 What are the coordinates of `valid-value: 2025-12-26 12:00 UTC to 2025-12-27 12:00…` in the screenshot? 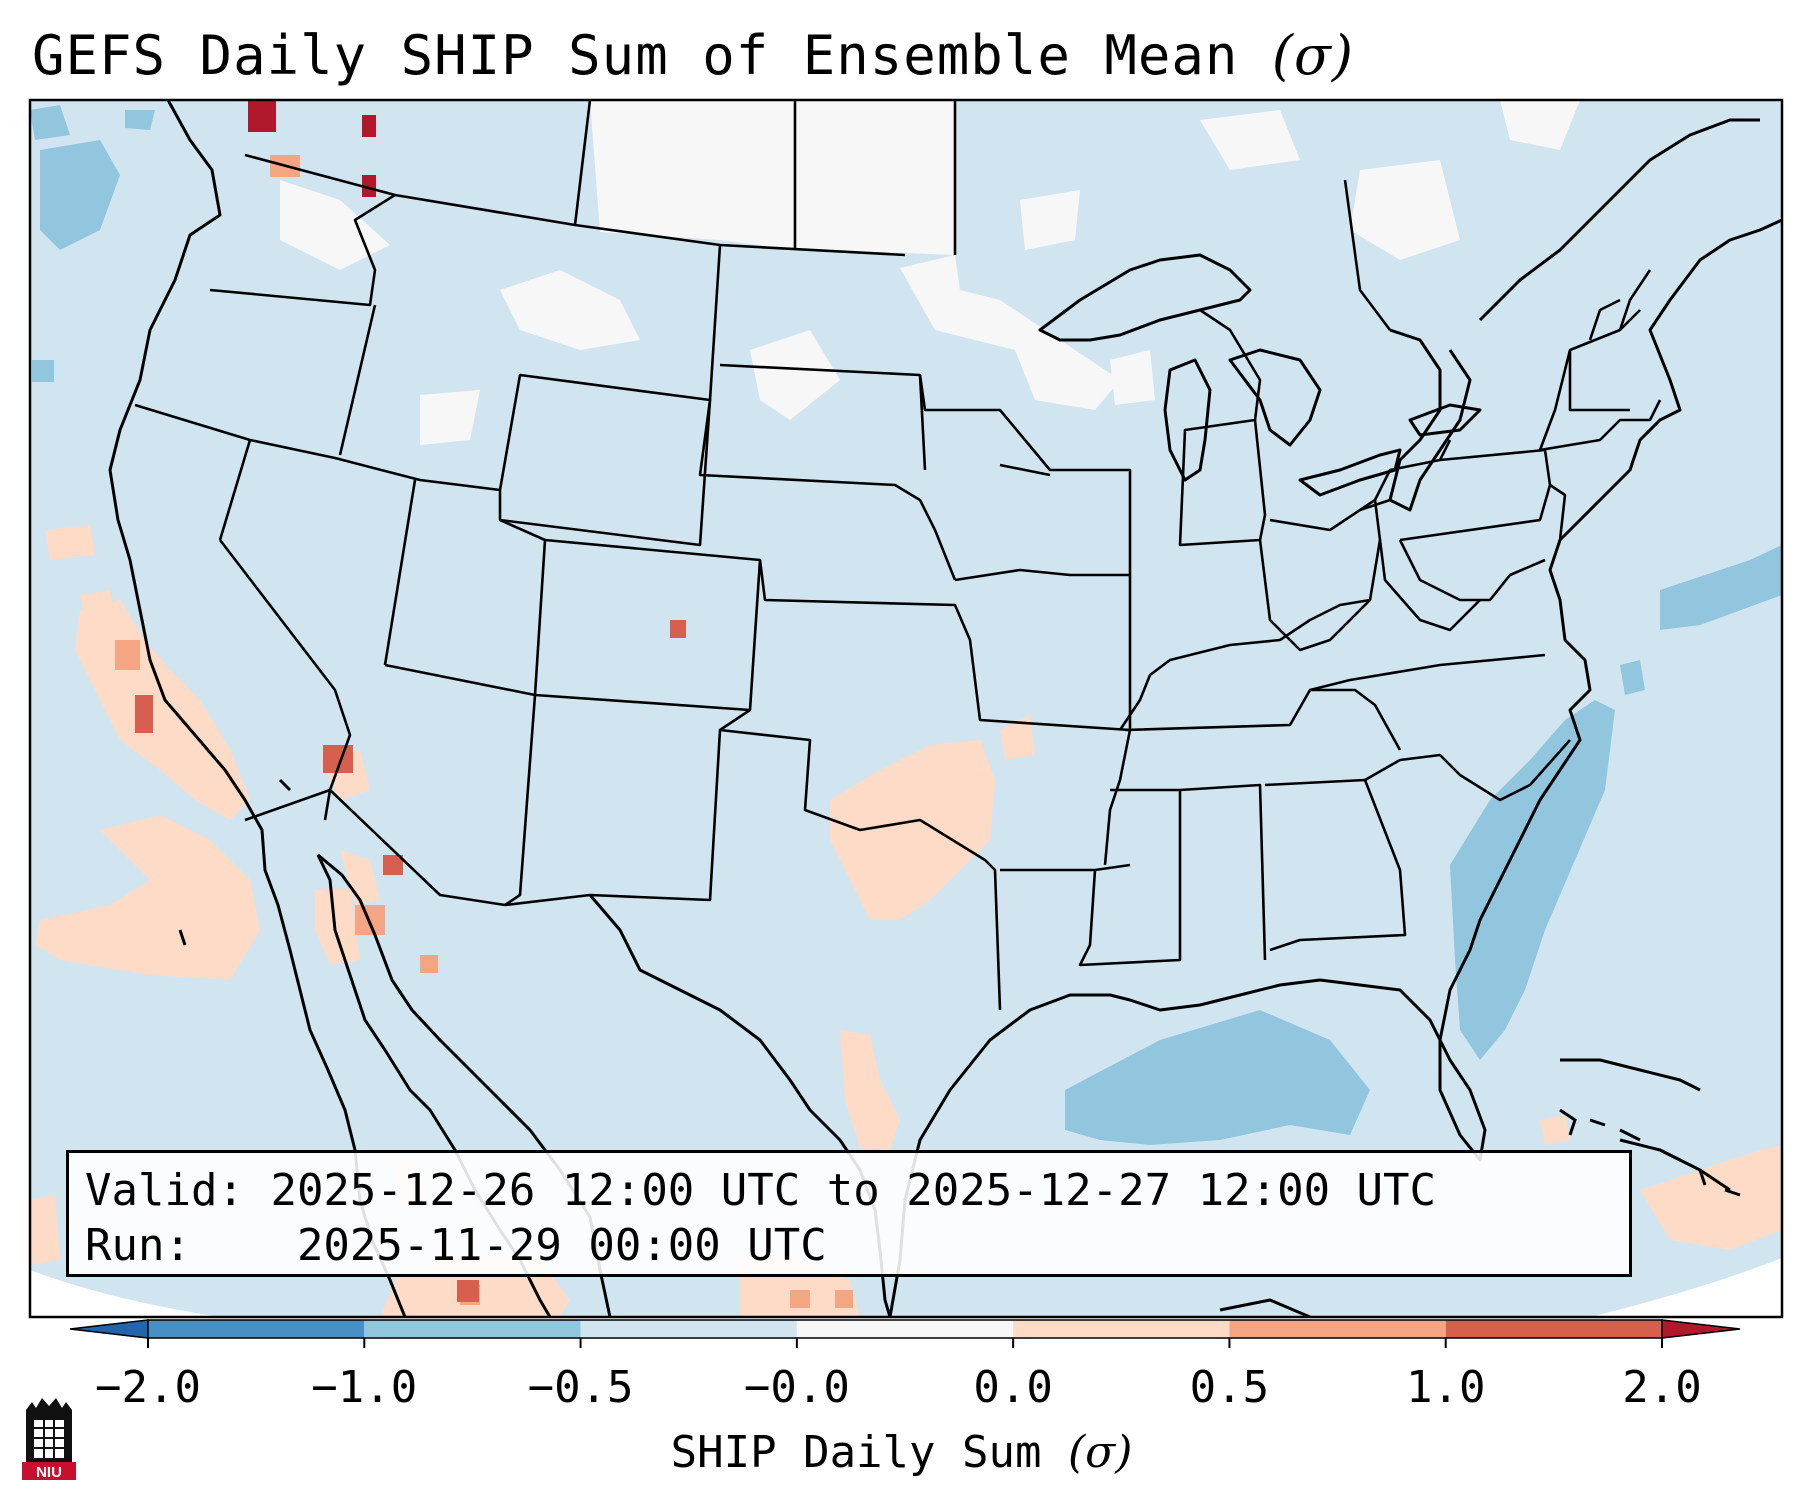 It's located at (853, 1190).